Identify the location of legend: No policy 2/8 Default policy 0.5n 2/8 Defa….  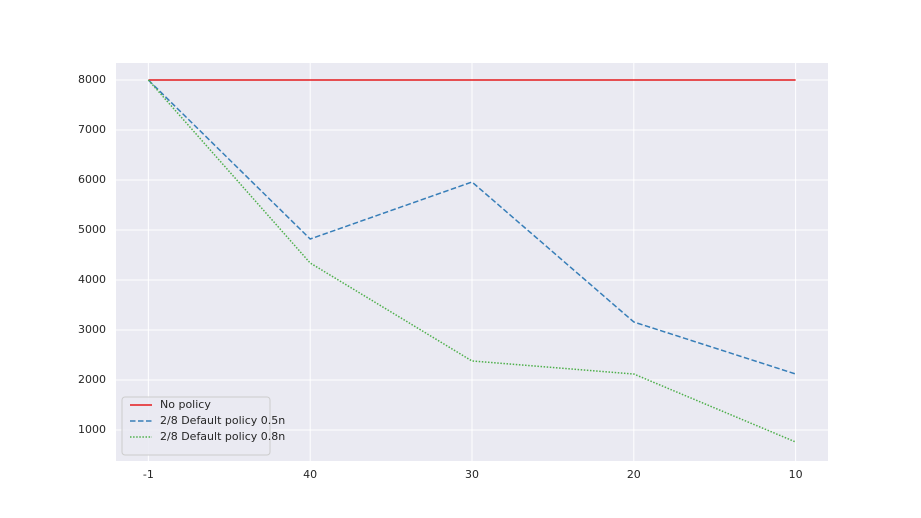
(203, 426).